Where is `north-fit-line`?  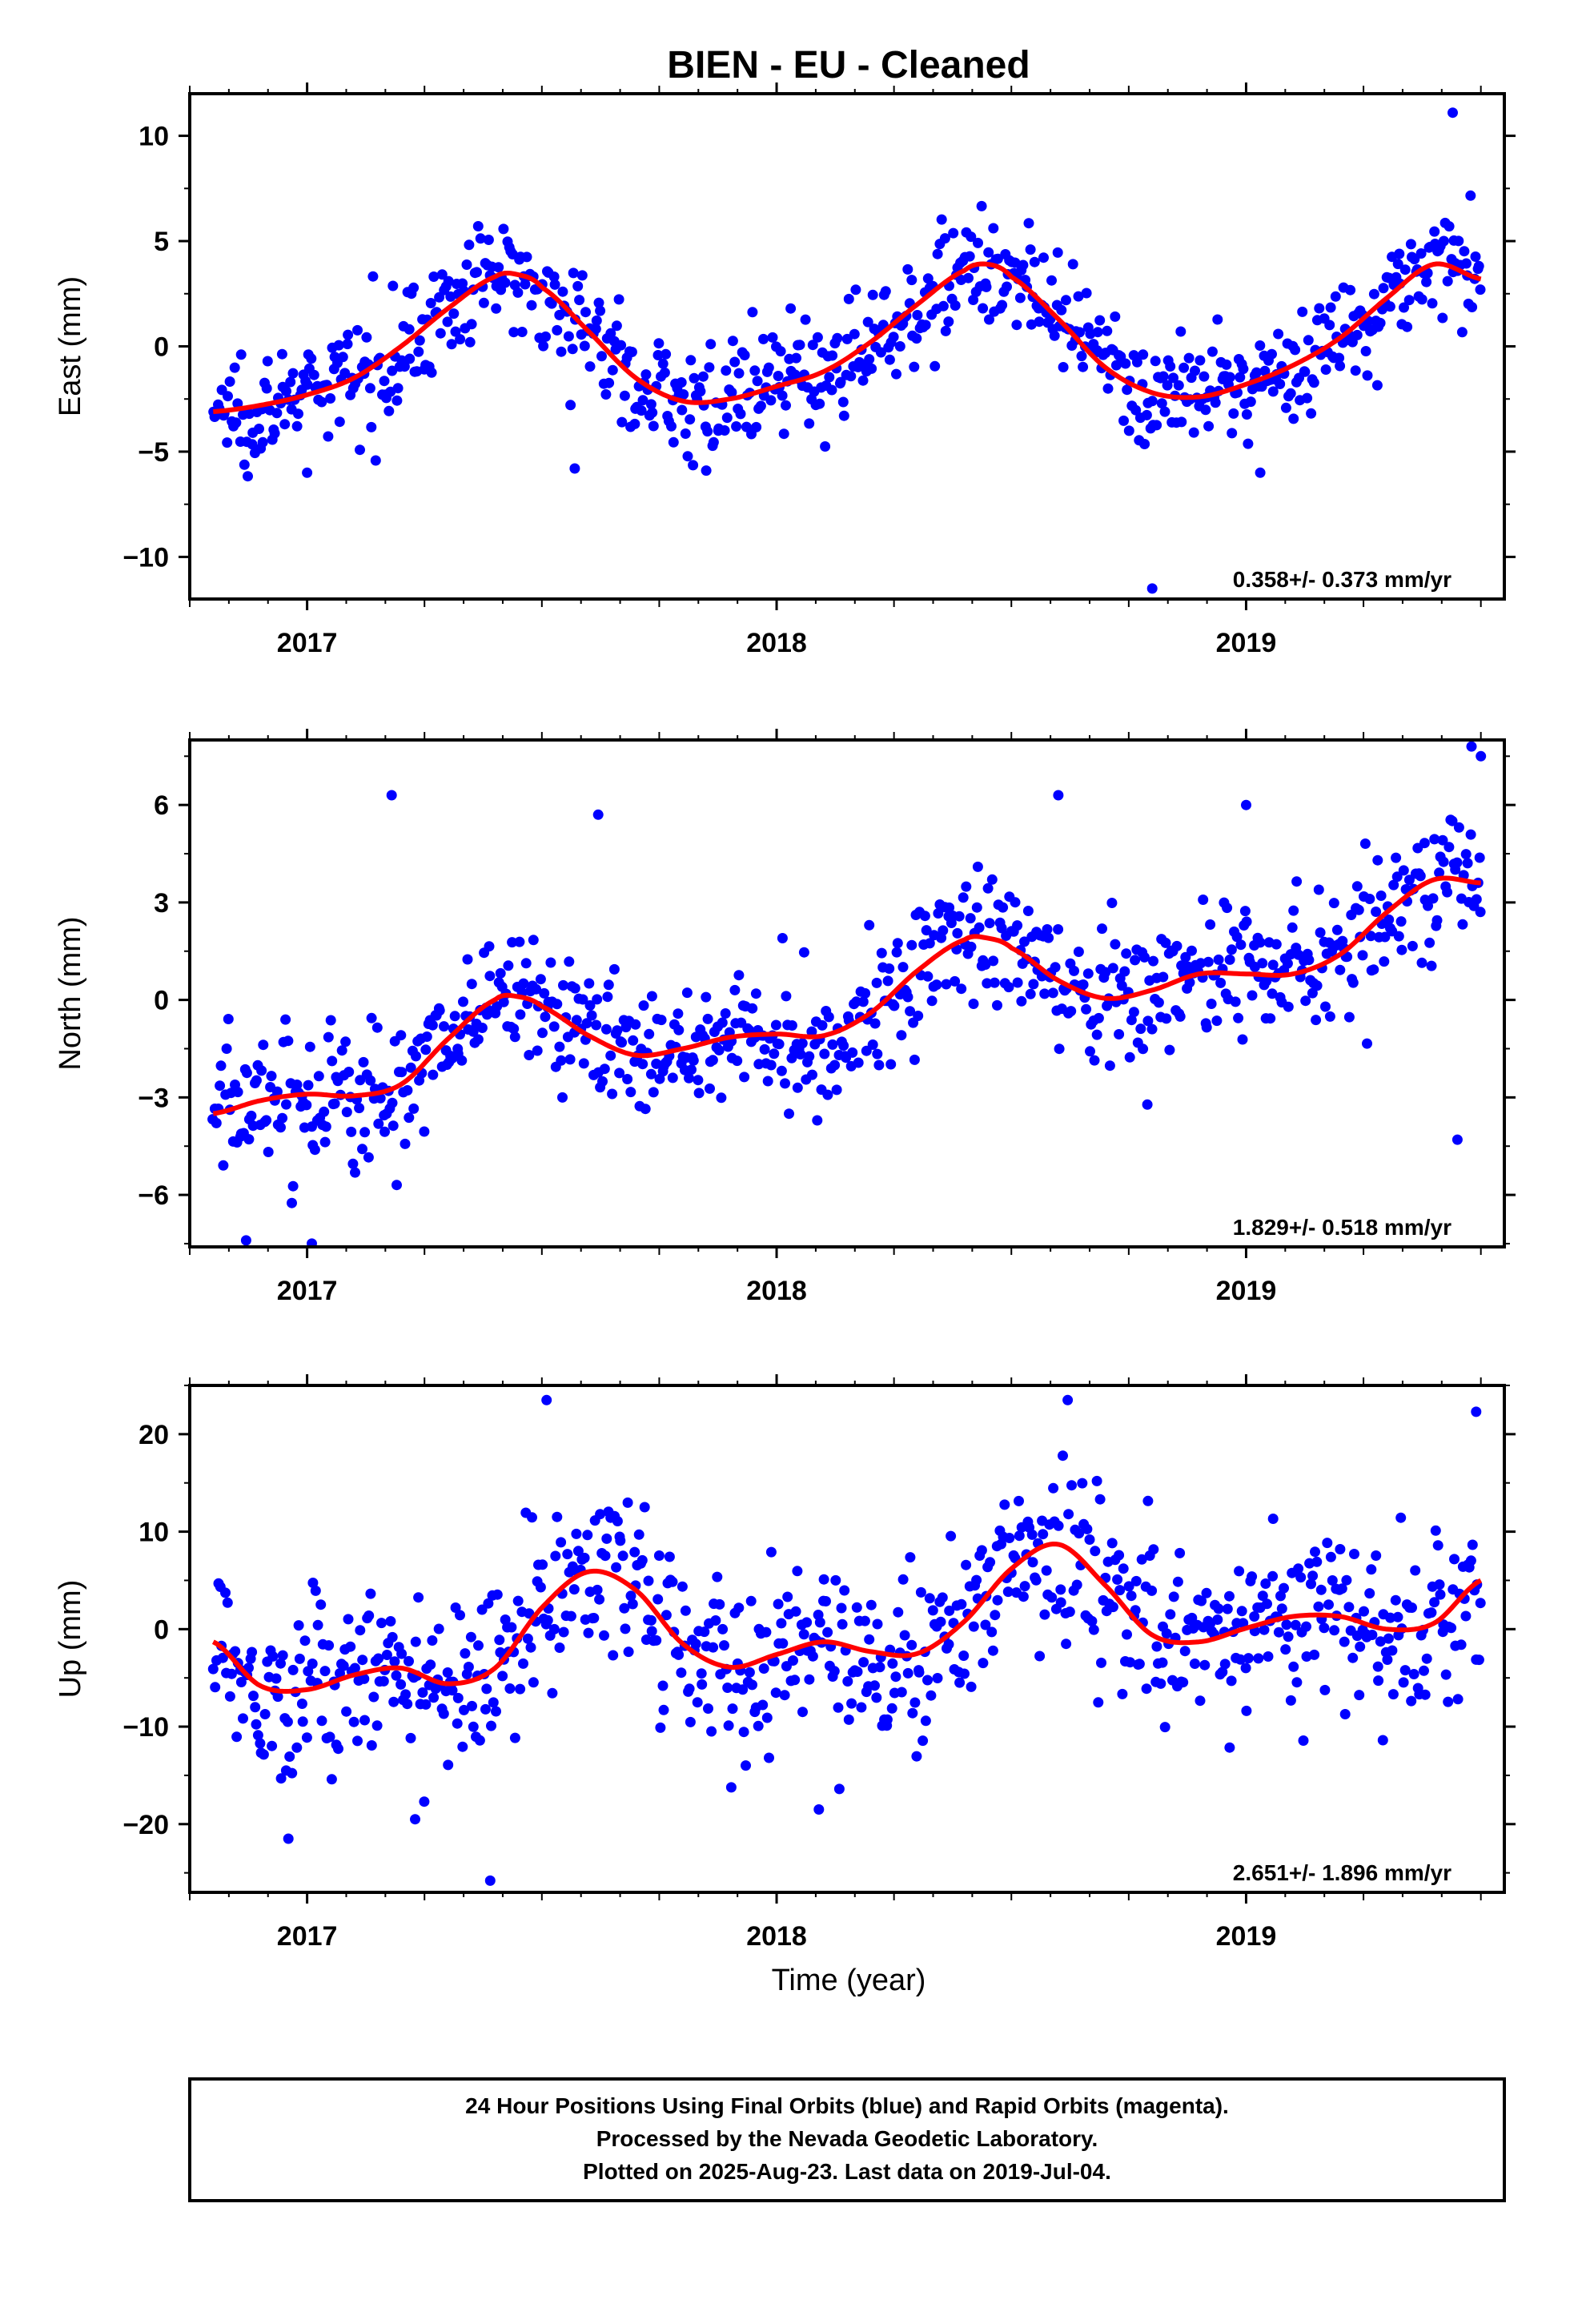
north-fit-line is located at coordinates (847, 995).